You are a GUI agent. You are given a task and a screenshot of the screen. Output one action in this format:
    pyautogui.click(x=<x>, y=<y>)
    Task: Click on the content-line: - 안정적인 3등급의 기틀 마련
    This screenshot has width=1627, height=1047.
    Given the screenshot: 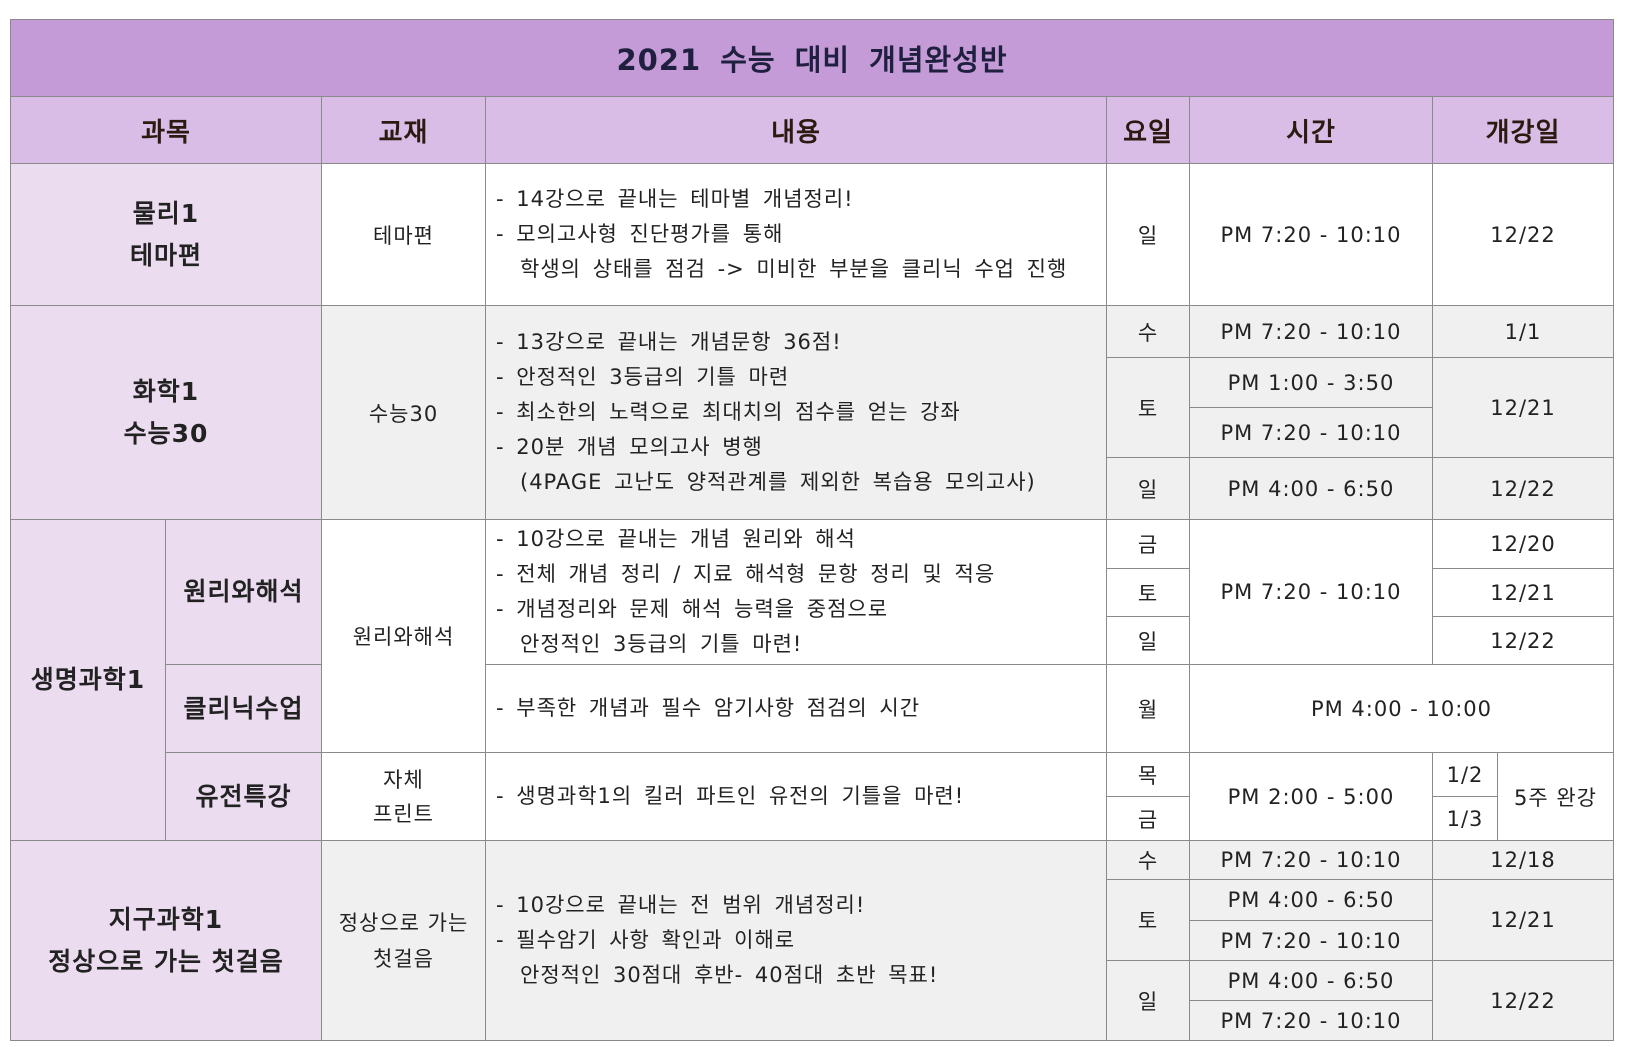 What is the action you would take?
    pyautogui.click(x=643, y=377)
    